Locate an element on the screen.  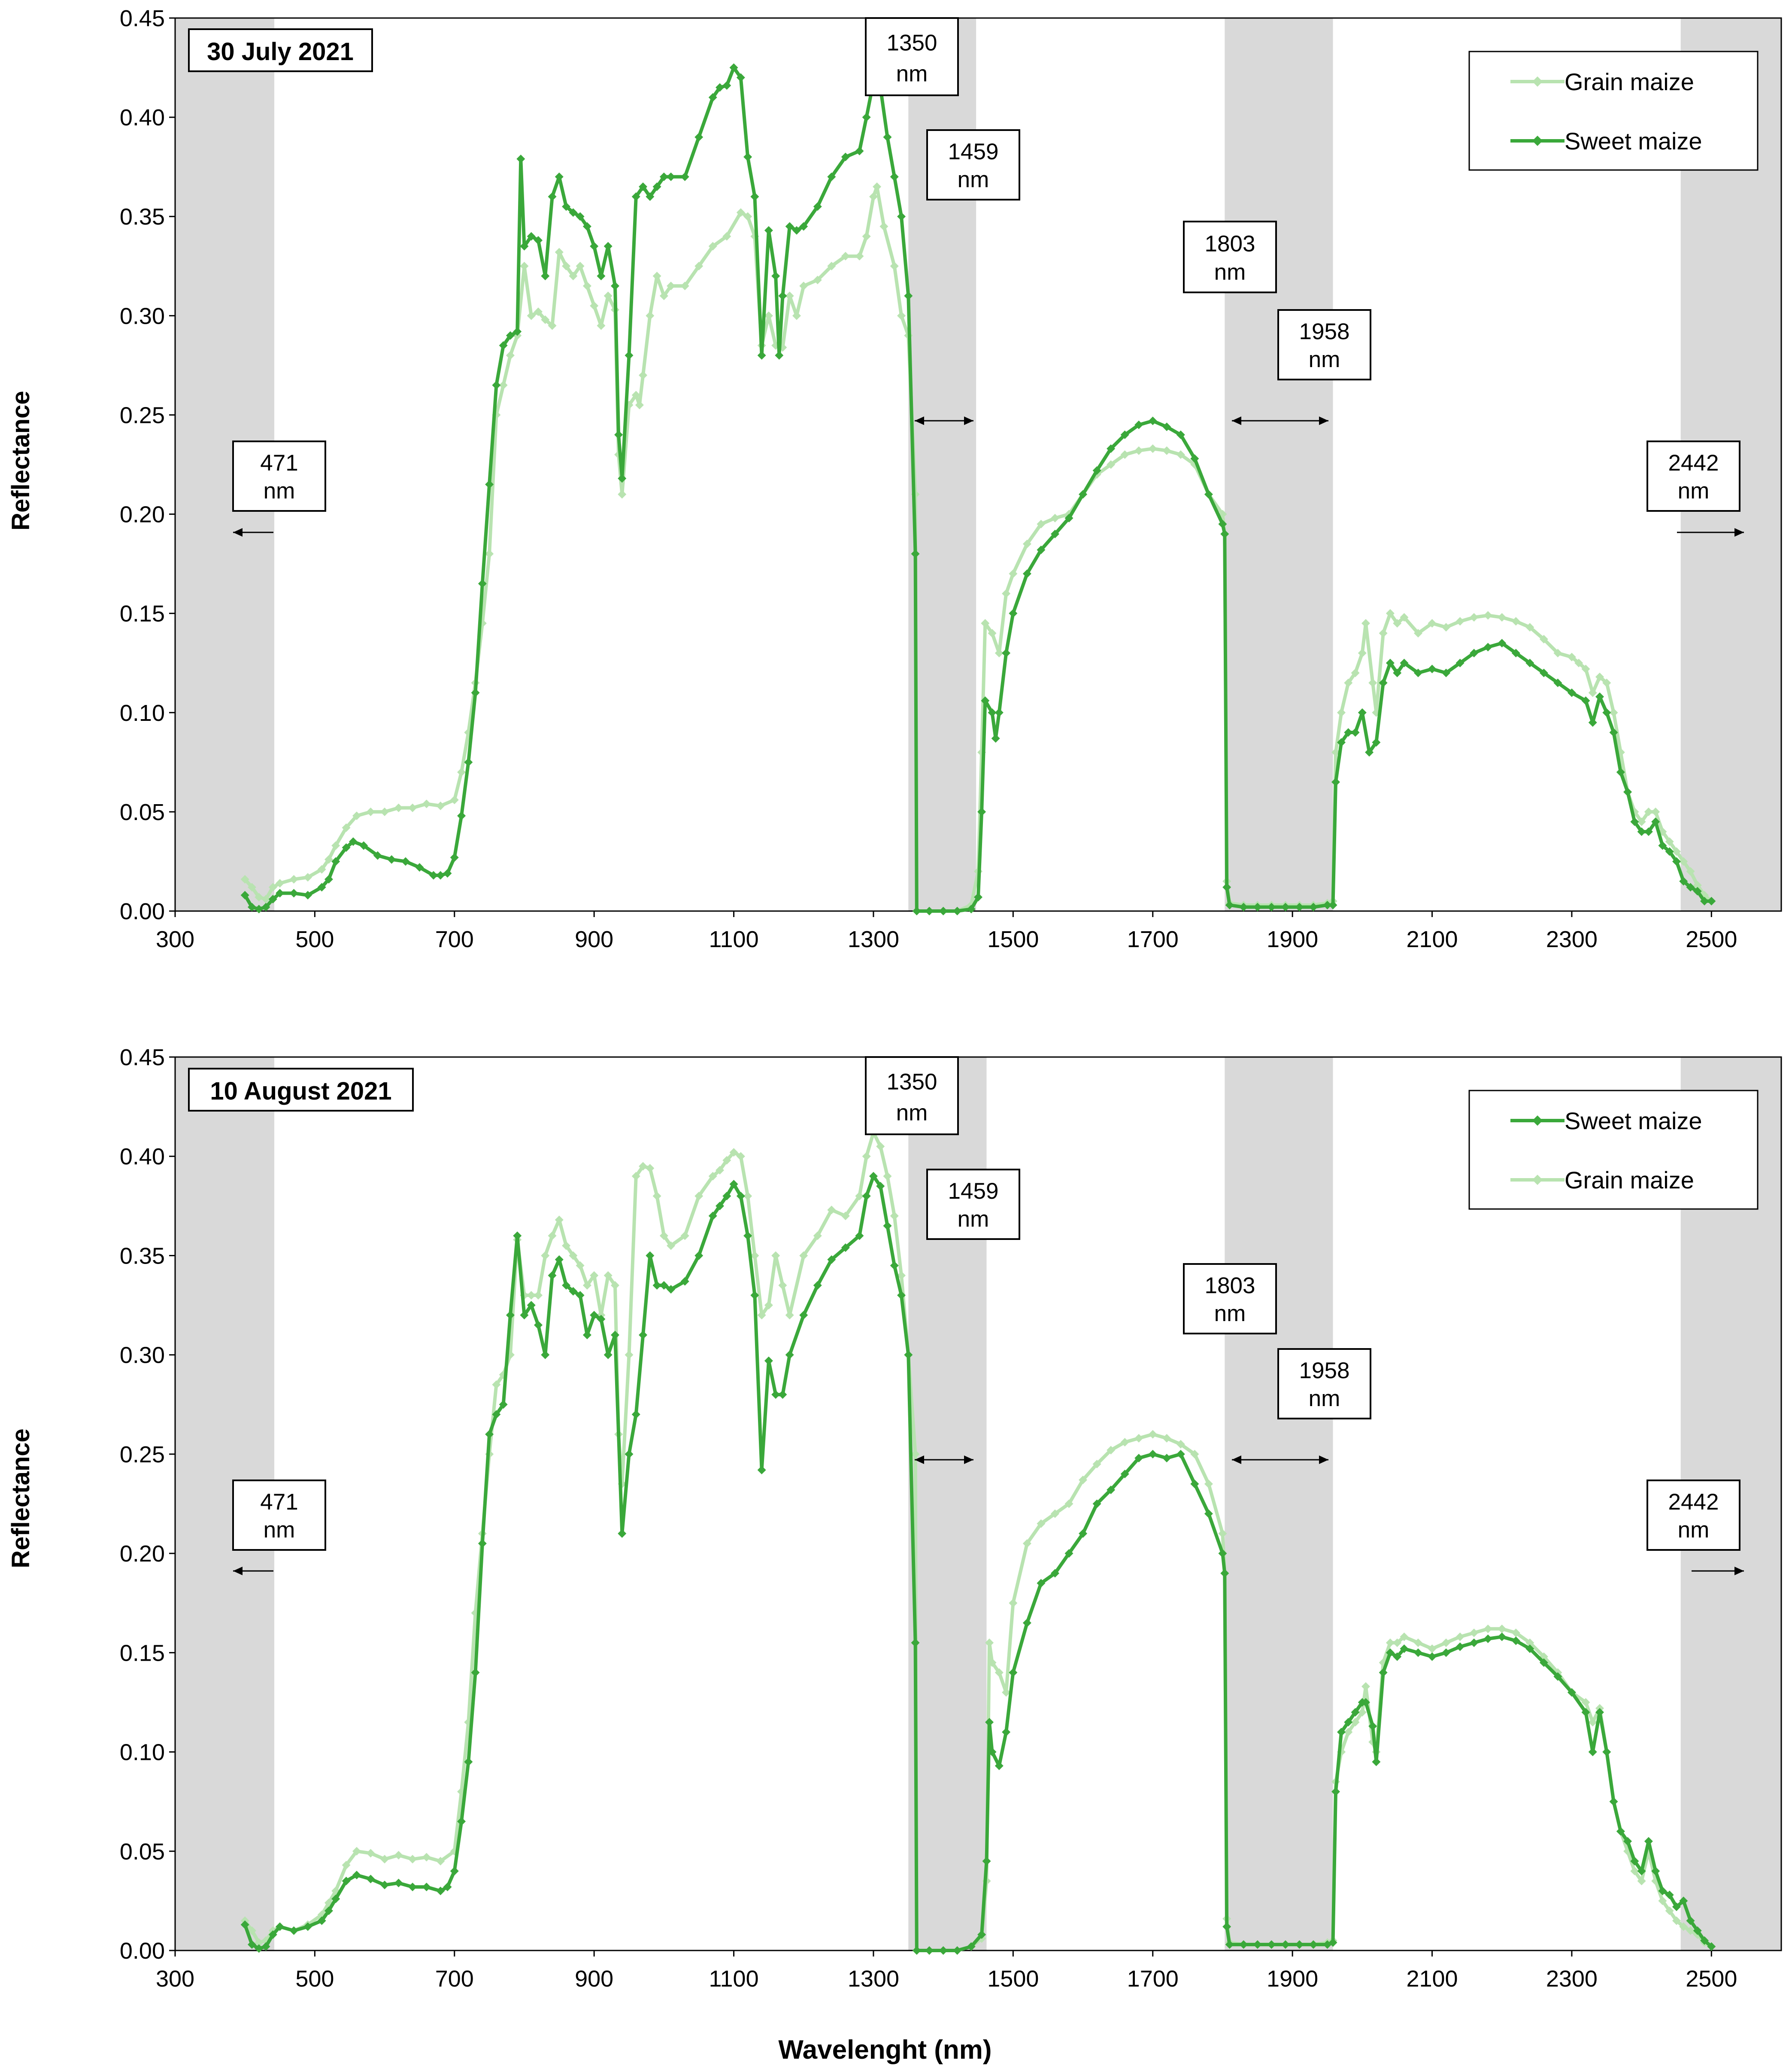
x-tick-label: 2300 is located at coordinates (1572, 940).